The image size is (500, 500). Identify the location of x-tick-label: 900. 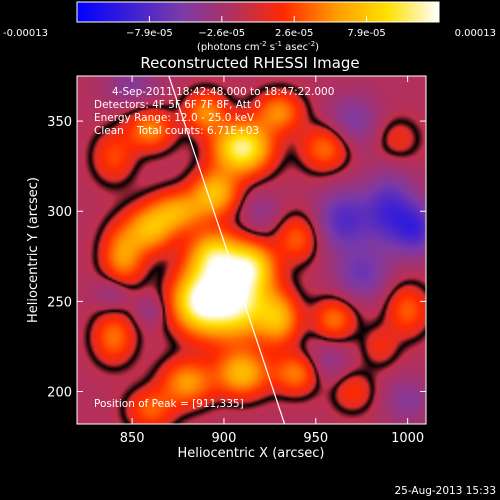
(224, 438).